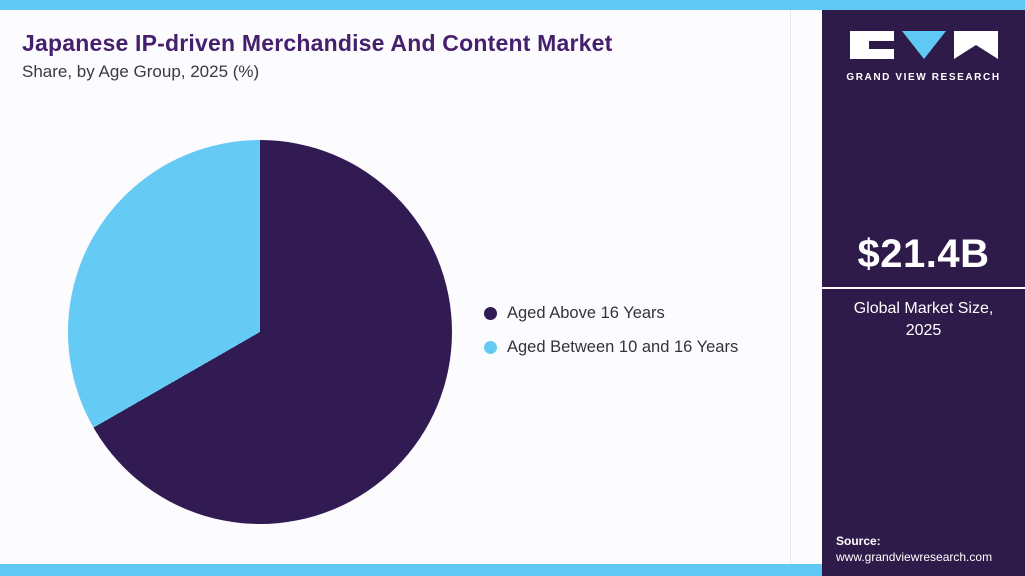 This screenshot has height=576, width=1025. What do you see at coordinates (923, 254) in the screenshot?
I see `market-size-value: $21.4B` at bounding box center [923, 254].